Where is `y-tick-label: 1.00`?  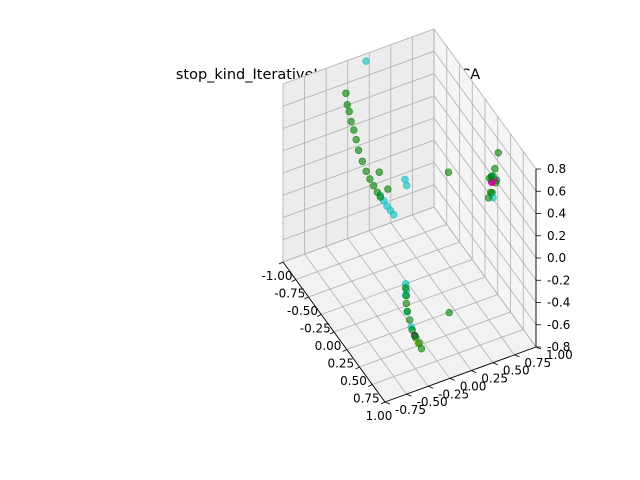 y-tick-label: 1.00 is located at coordinates (559, 355).